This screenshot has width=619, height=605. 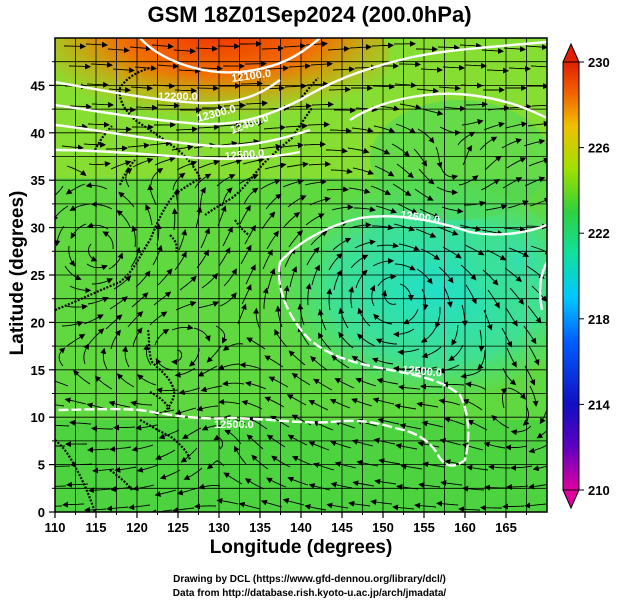 What do you see at coordinates (38, 417) in the screenshot?
I see `y-tick-label: 10` at bounding box center [38, 417].